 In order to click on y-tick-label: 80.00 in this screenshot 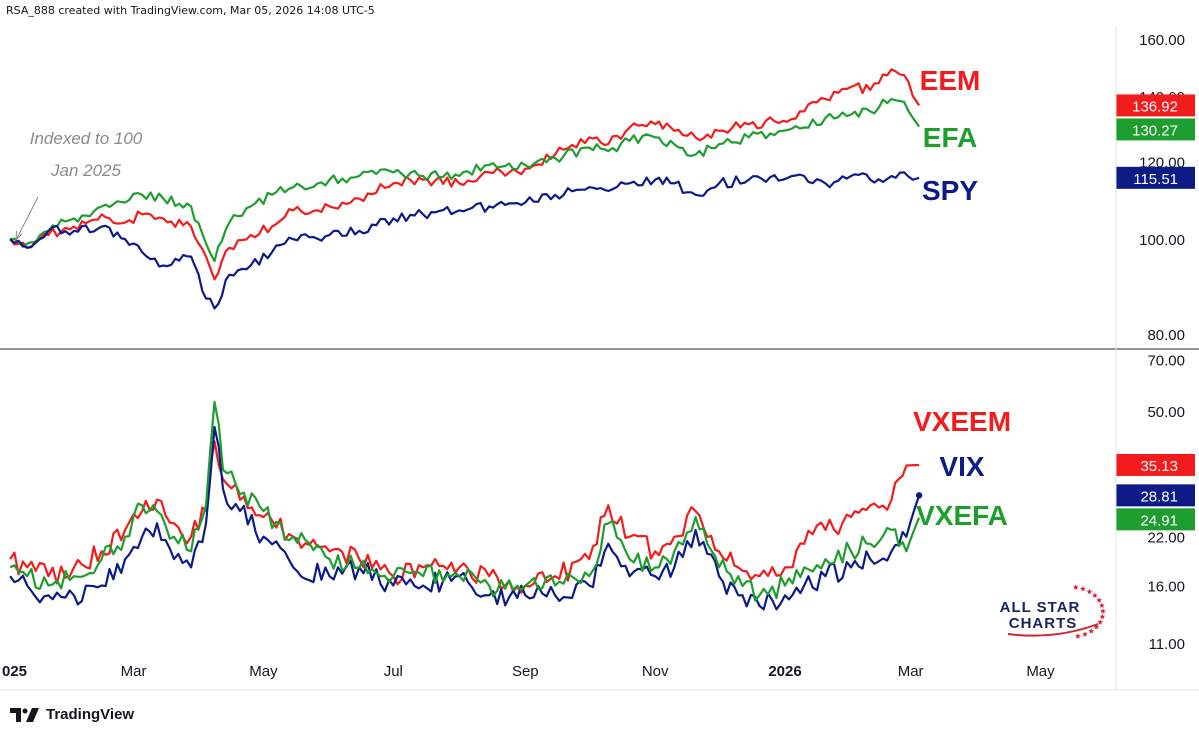, I will do `click(1166, 335)`.